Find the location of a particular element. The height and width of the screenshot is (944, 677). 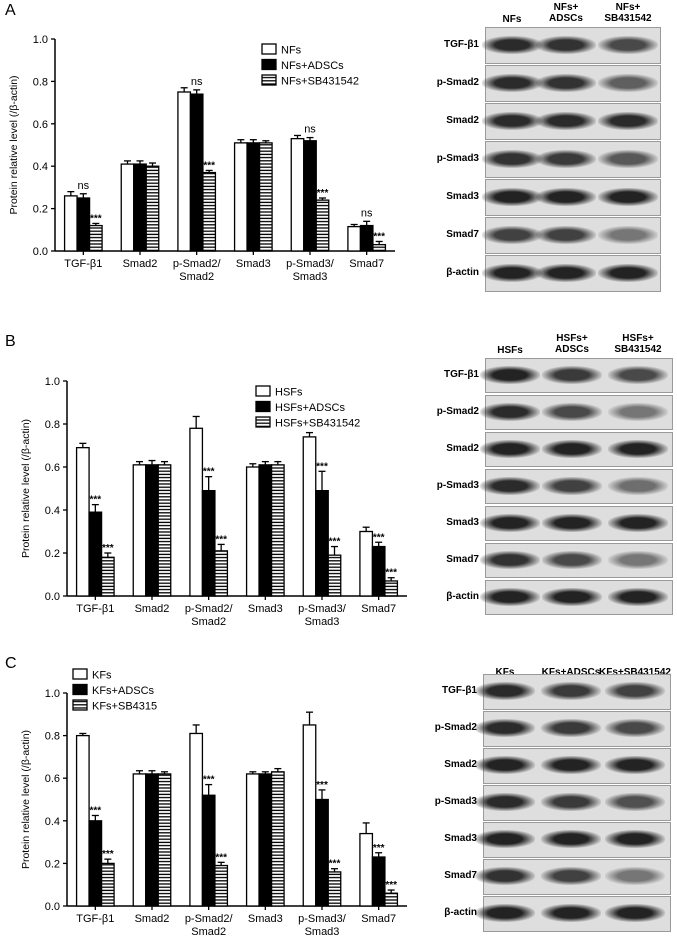

x-tick-label: Smad7 is located at coordinates (378, 609).